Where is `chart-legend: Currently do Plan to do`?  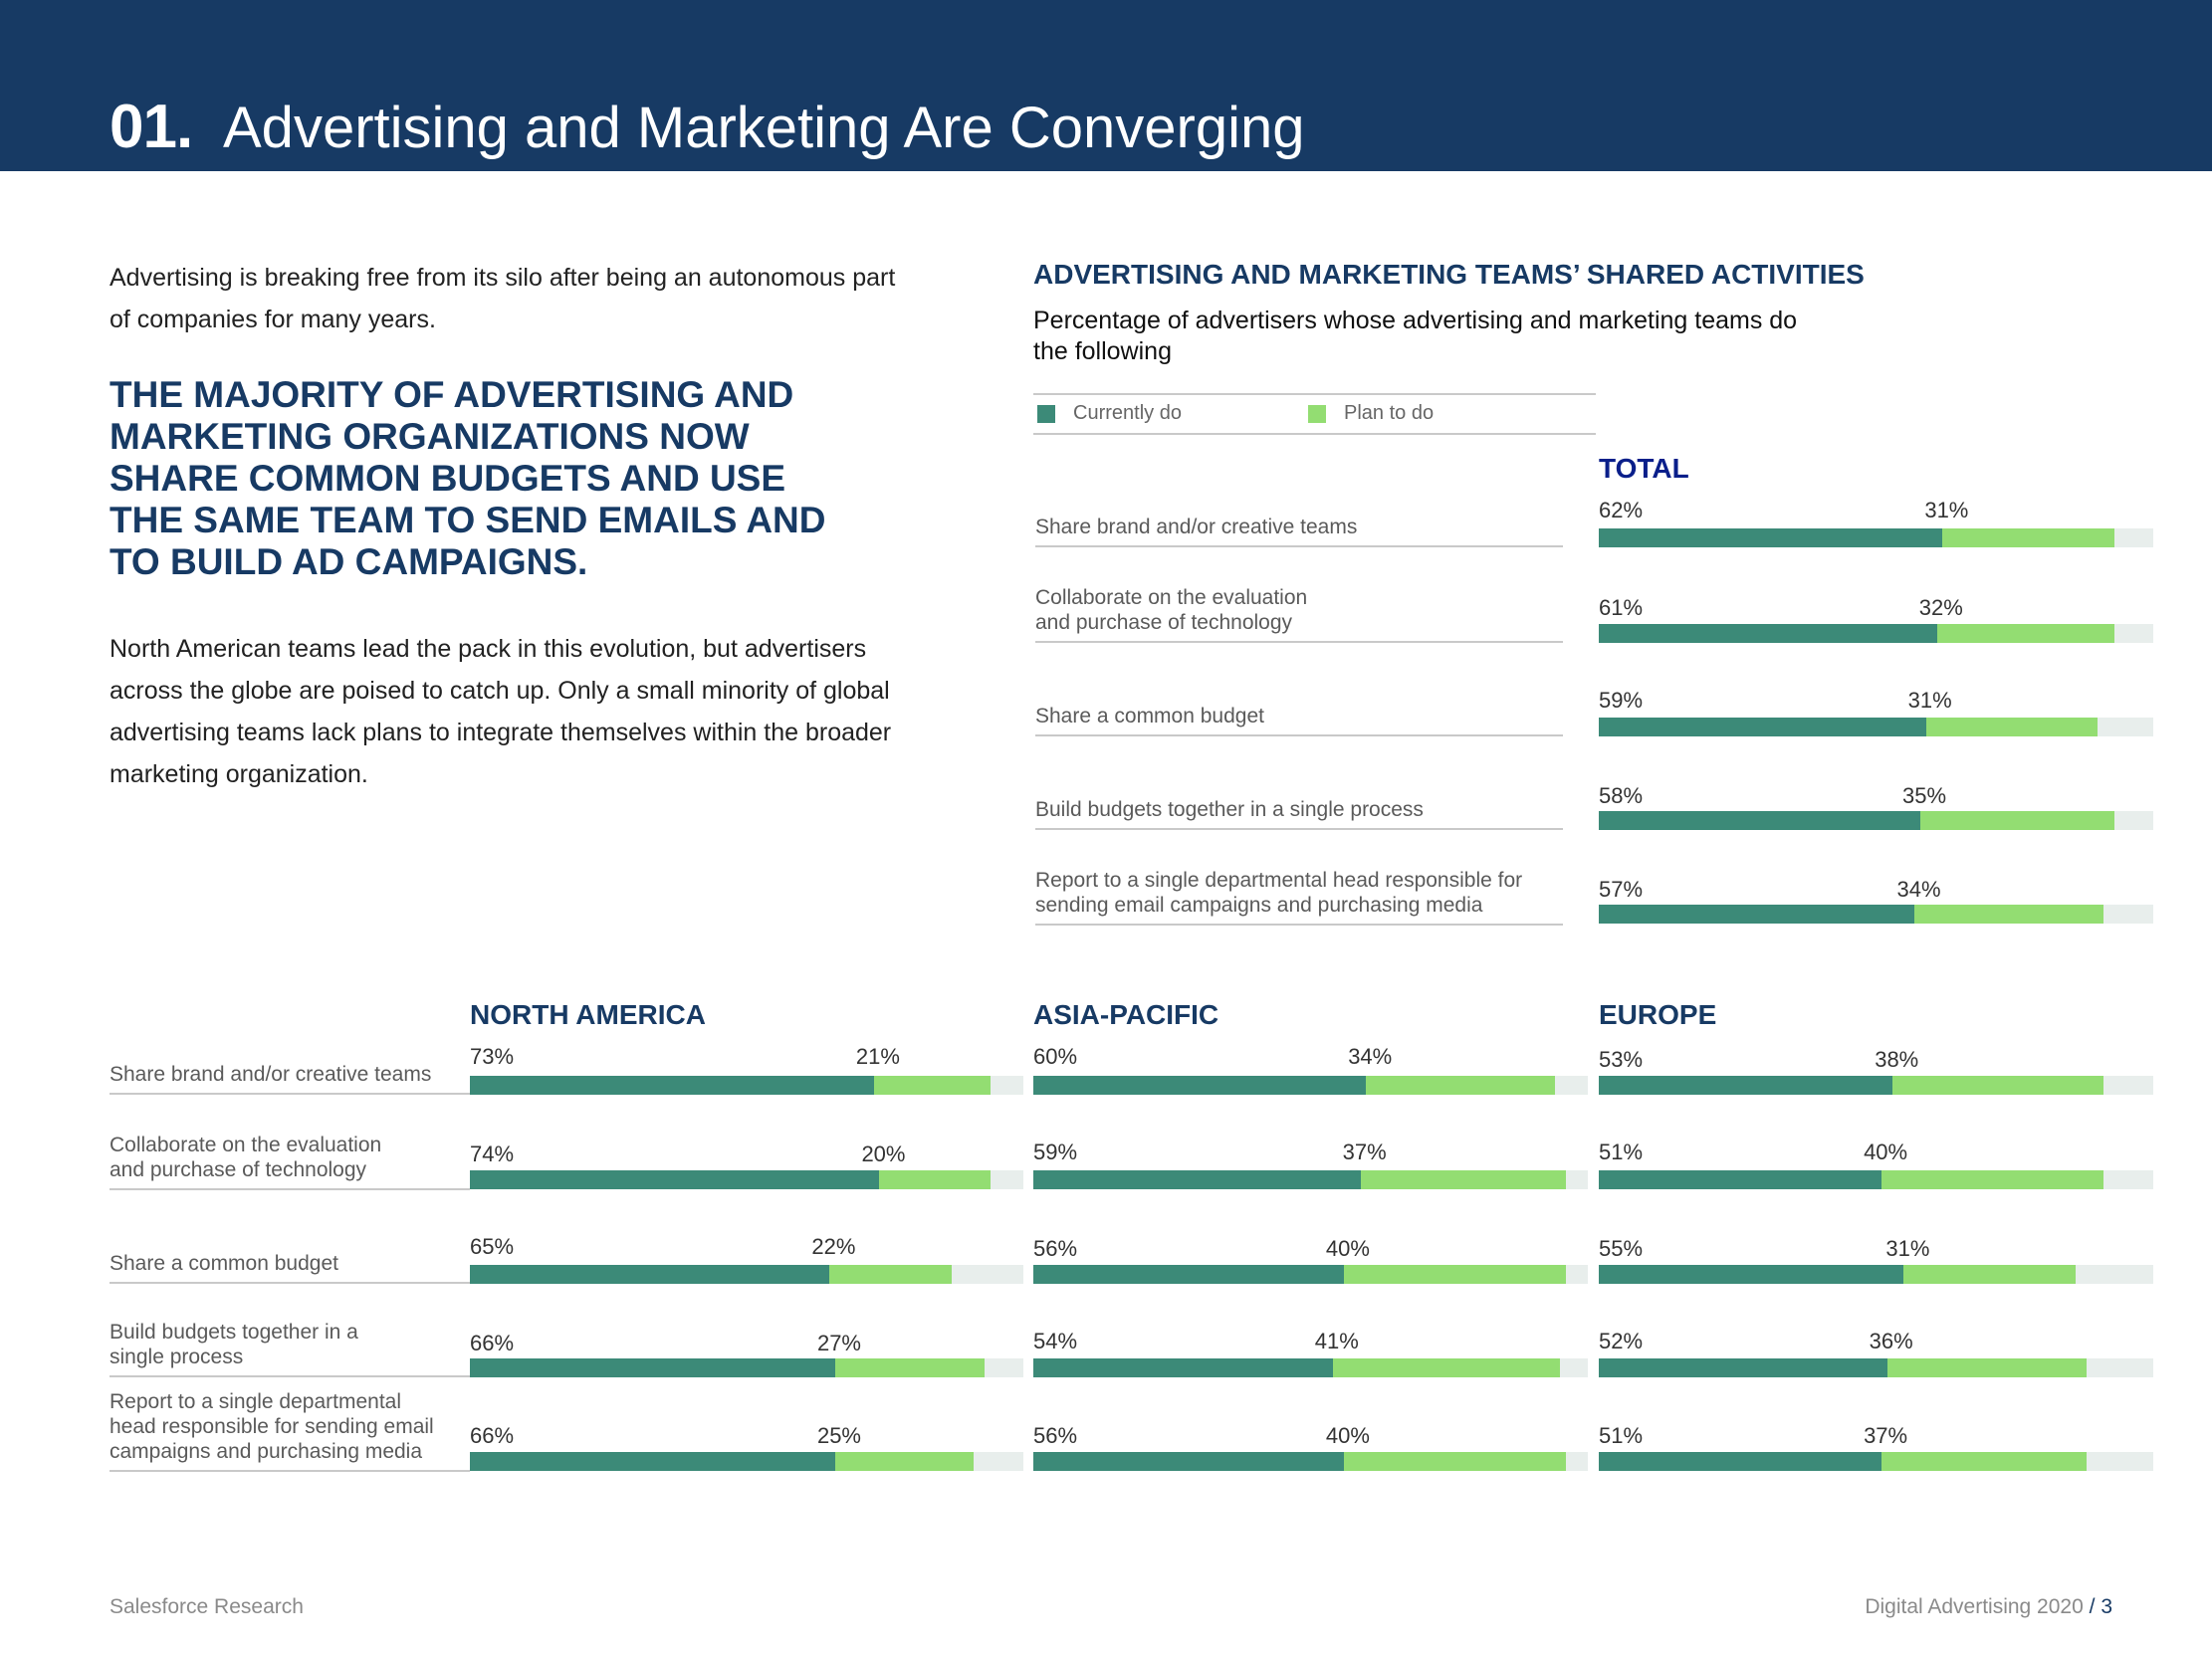 chart-legend: Currently do Plan to do is located at coordinates (1314, 414).